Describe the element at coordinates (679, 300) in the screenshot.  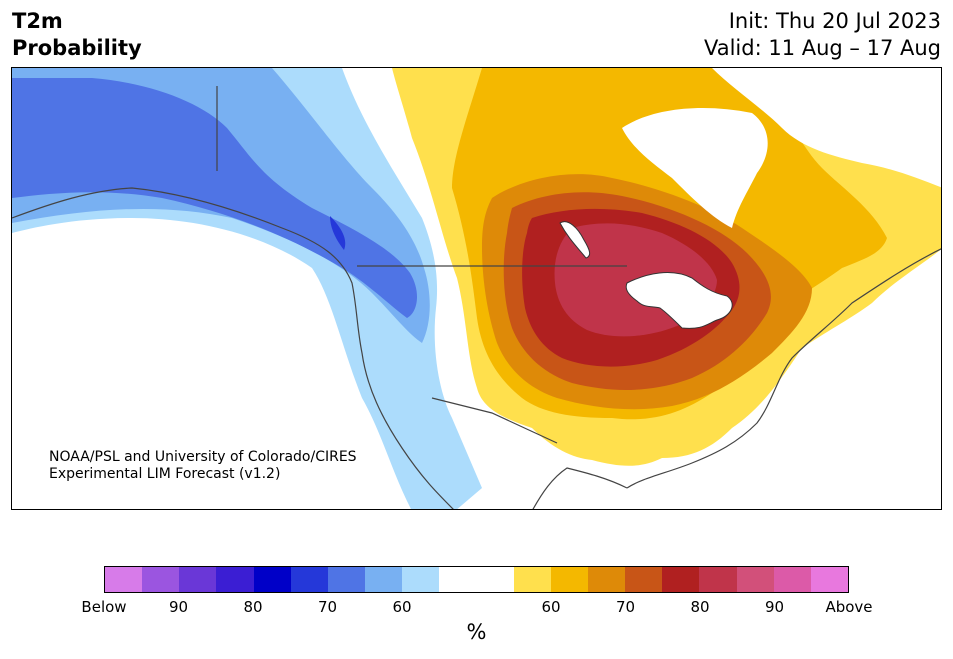
I see `great-lakes` at that location.